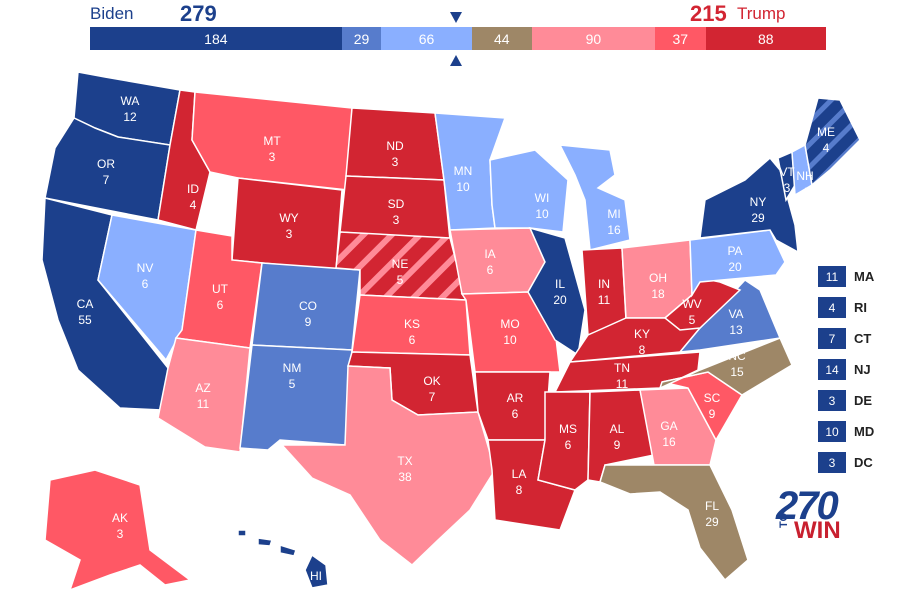  Describe the element at coordinates (858, 401) in the screenshot. I see `small-state-de: 3 DE` at that location.